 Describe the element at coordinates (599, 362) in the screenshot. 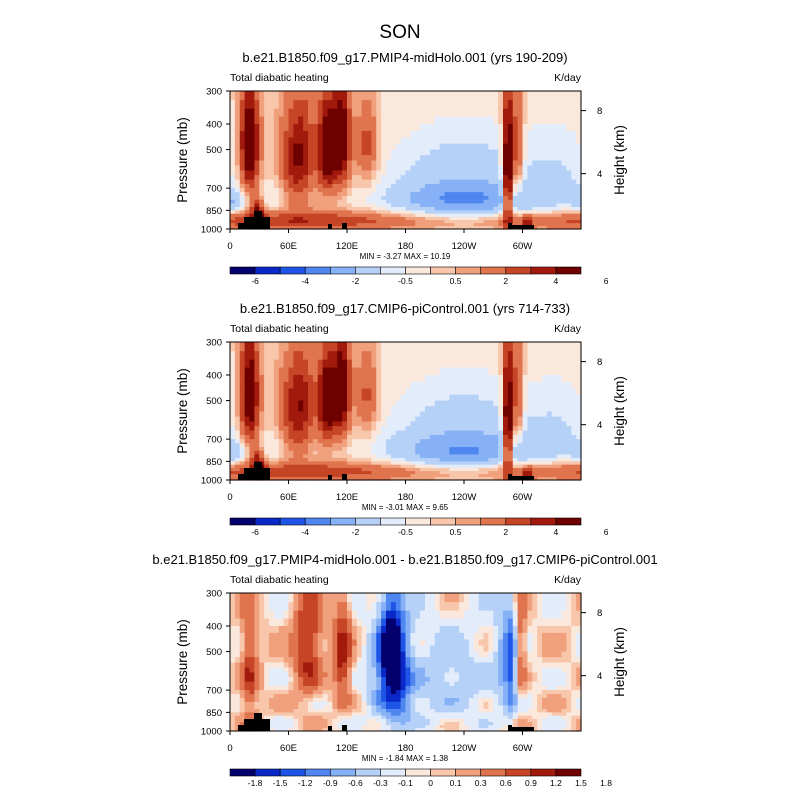

I see `right-tick-label: 8` at that location.